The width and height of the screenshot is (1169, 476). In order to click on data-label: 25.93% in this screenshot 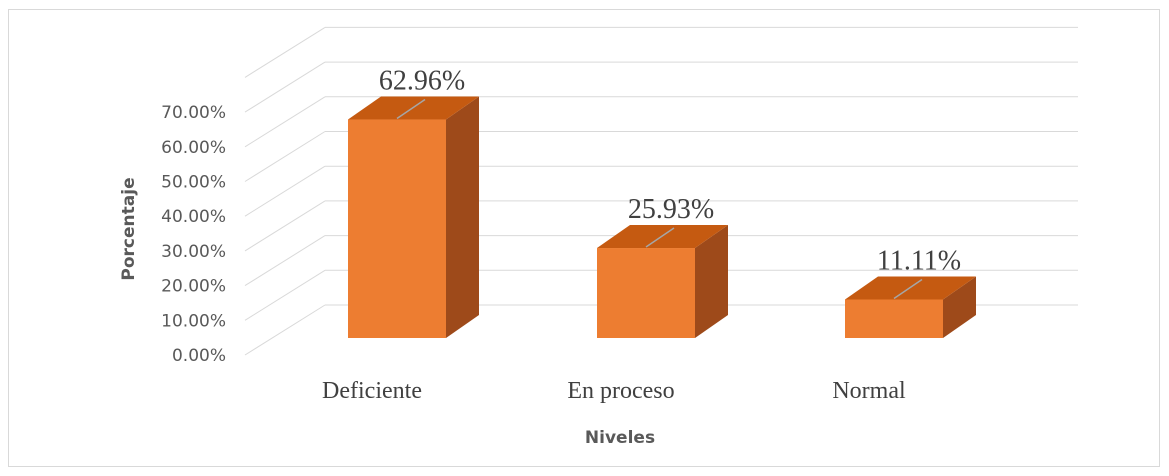, I will do `click(671, 209)`.